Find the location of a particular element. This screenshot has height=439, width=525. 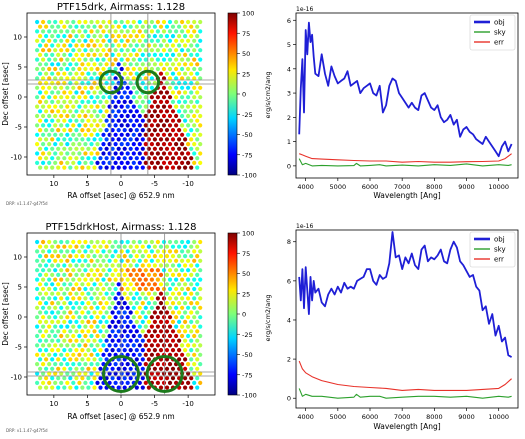

colorbar-tick-label: 50 is located at coordinates (246, 274).